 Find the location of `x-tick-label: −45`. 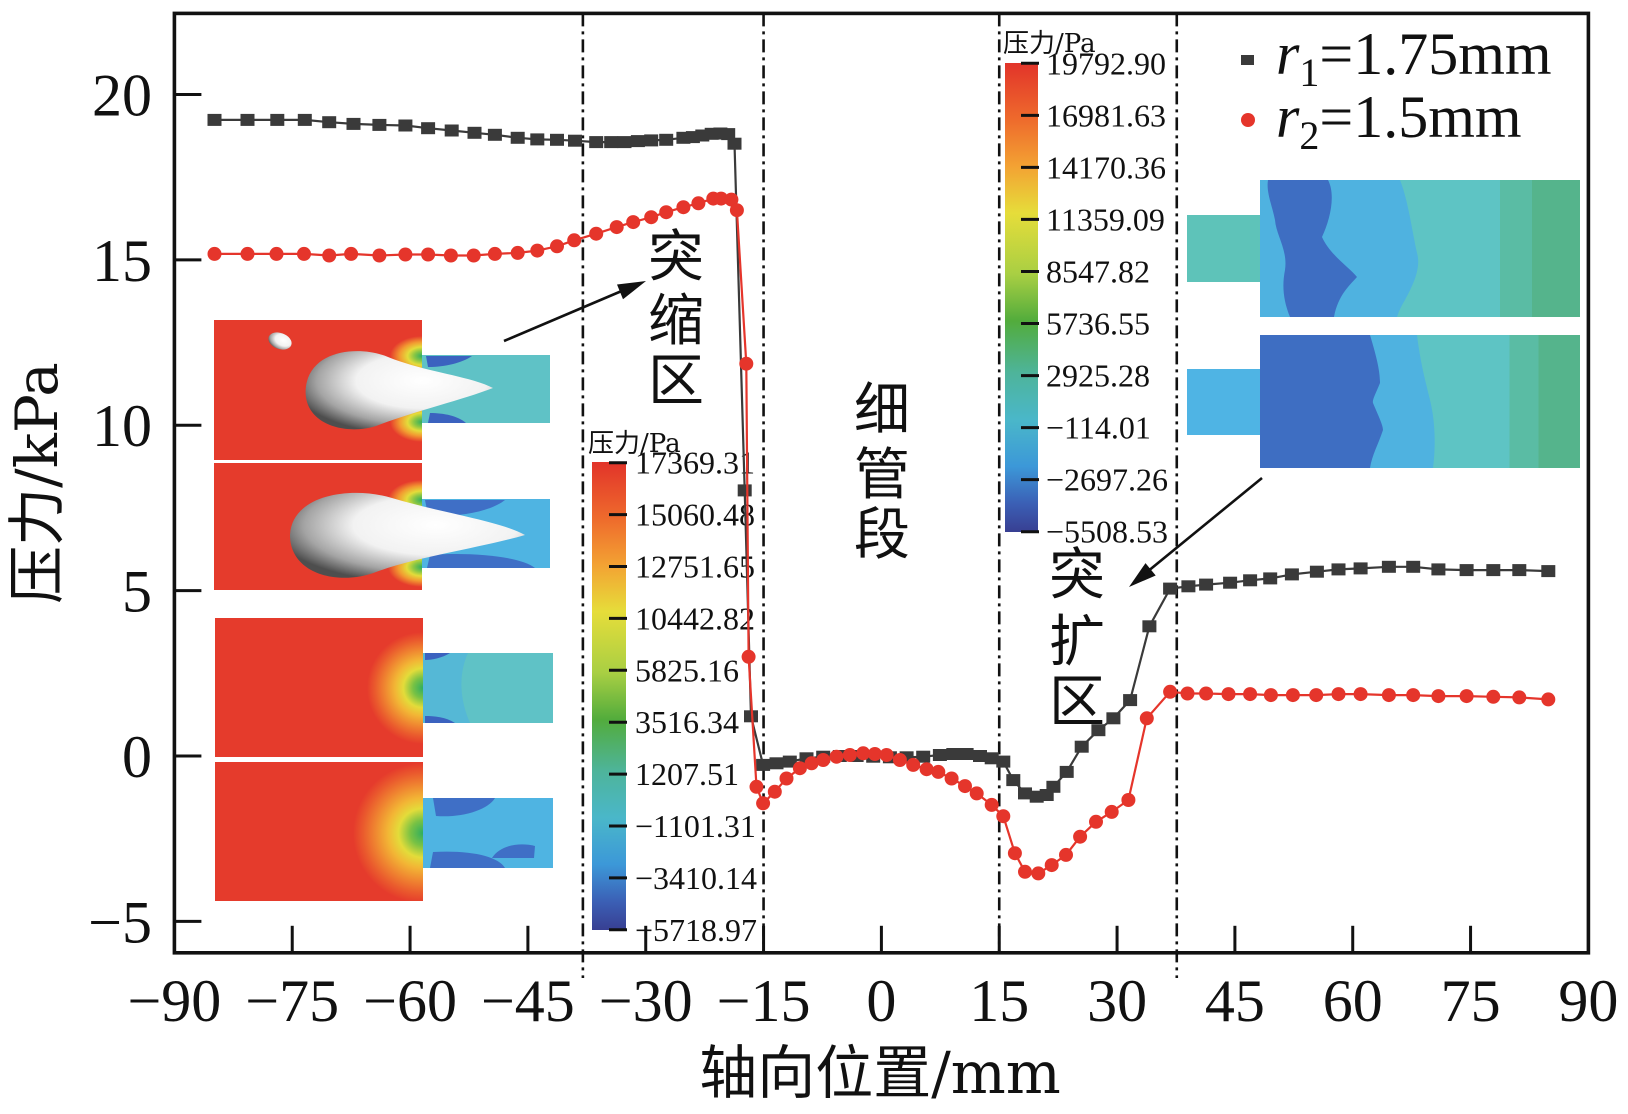

x-tick-label: −45 is located at coordinates (528, 1001).